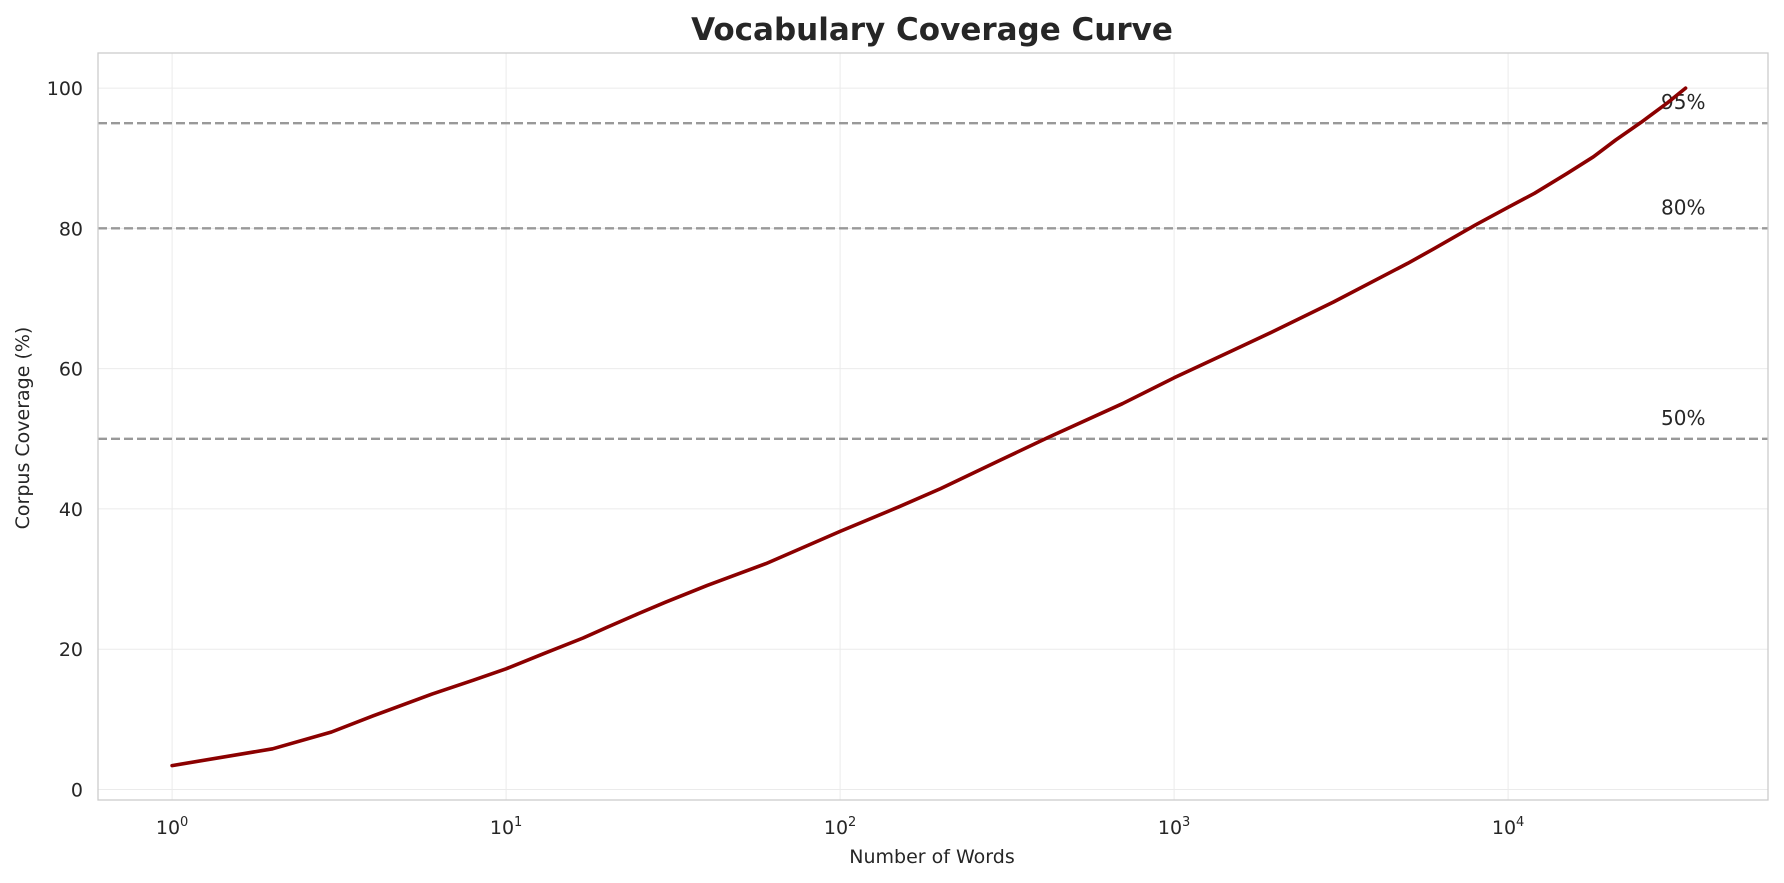  I want to click on x-tick-exponent: 4, so click(1520, 822).